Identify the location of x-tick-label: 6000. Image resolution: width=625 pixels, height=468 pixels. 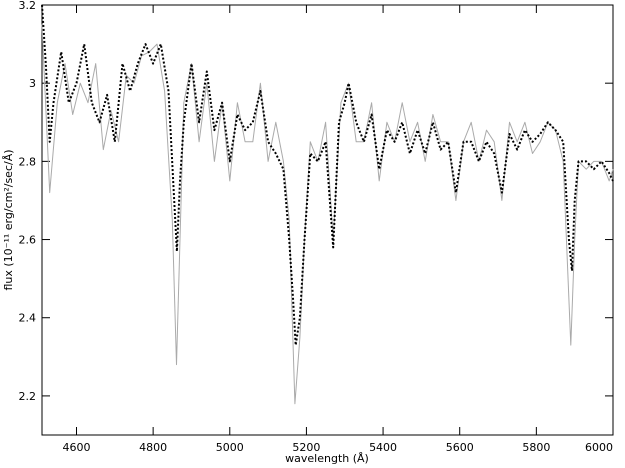
(599, 447).